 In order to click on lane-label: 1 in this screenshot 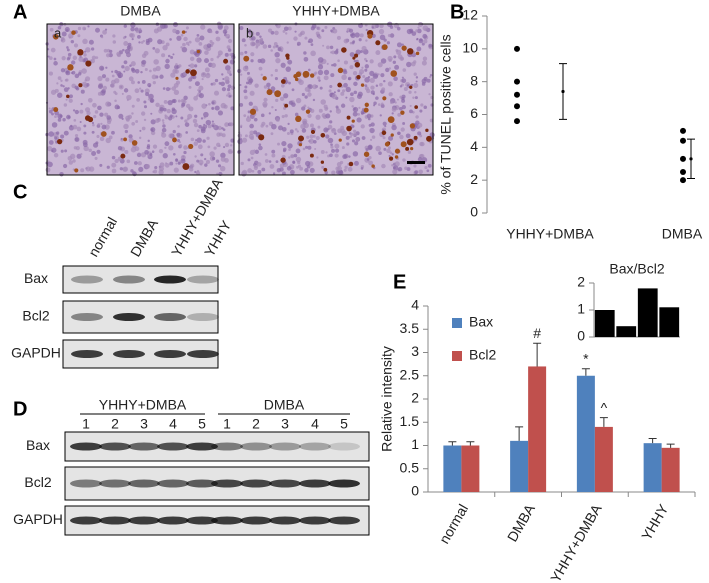, I will do `click(86, 424)`.